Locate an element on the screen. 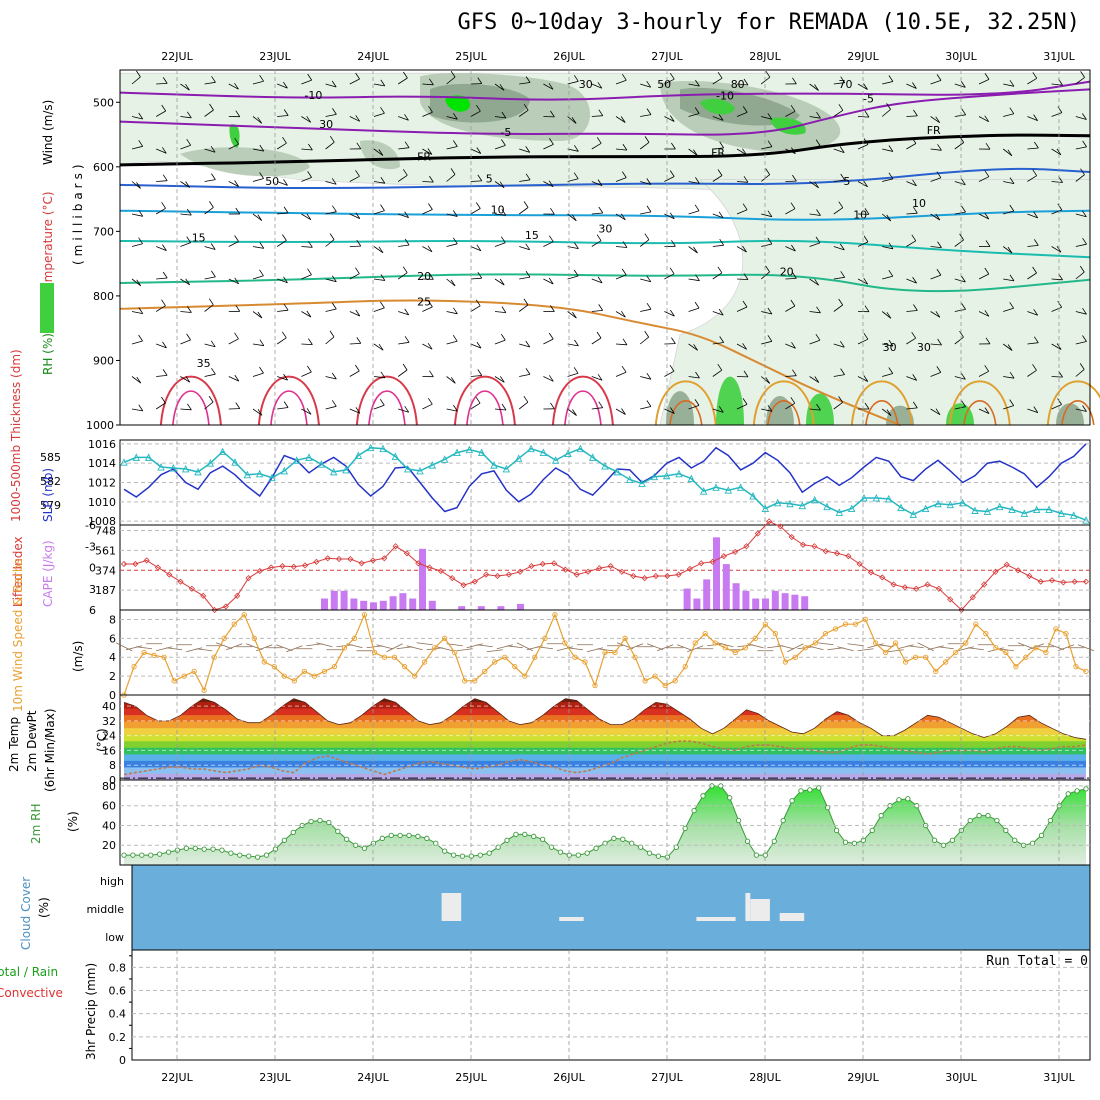 This screenshot has height=1100, width=1100. precip-tick-2: 0.4 is located at coordinates (118, 1014).